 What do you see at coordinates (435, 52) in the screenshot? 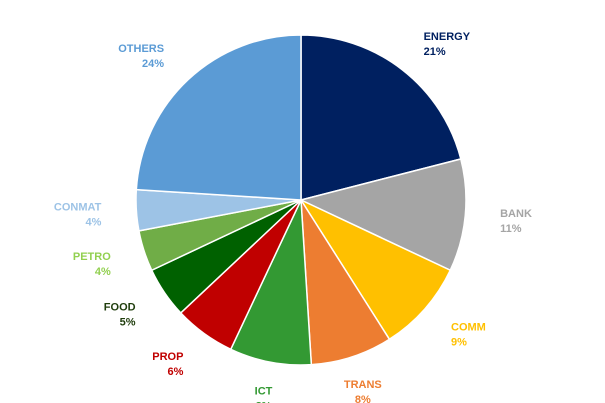
I see `pie-label-value: 21%` at bounding box center [435, 52].